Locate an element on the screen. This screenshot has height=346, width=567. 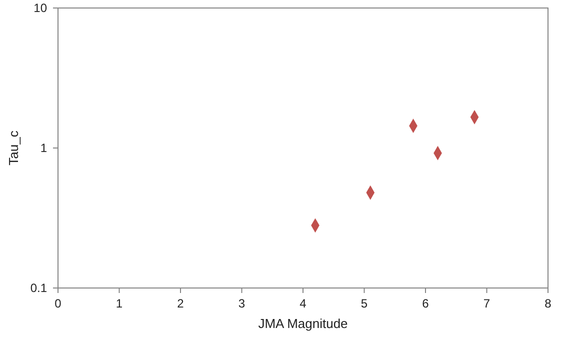
y-tick-label: 1 is located at coordinates (44, 147).